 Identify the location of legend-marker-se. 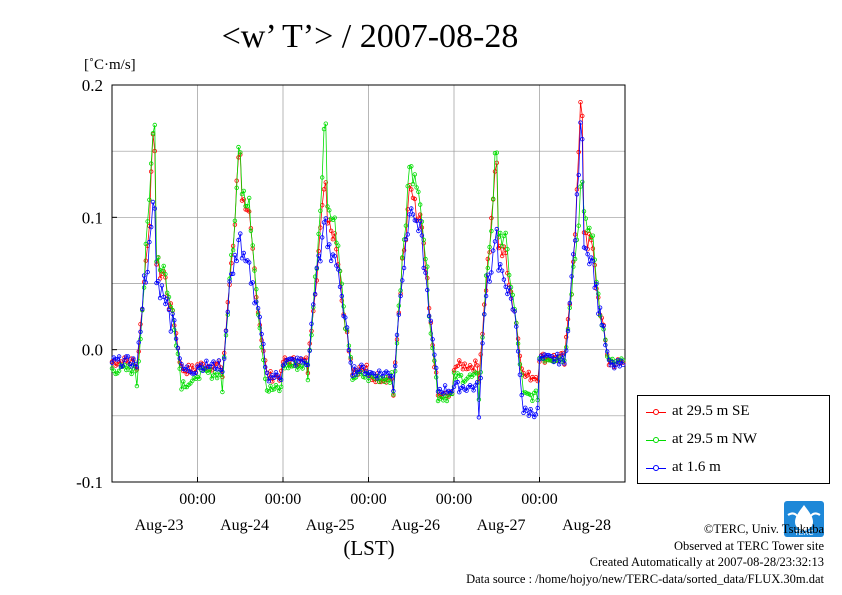
(656, 412).